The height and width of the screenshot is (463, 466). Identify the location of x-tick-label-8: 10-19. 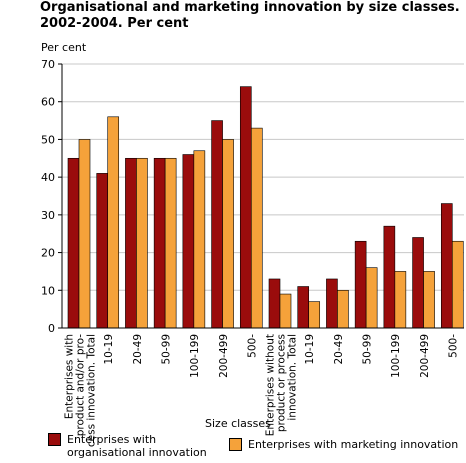
(310, 349).